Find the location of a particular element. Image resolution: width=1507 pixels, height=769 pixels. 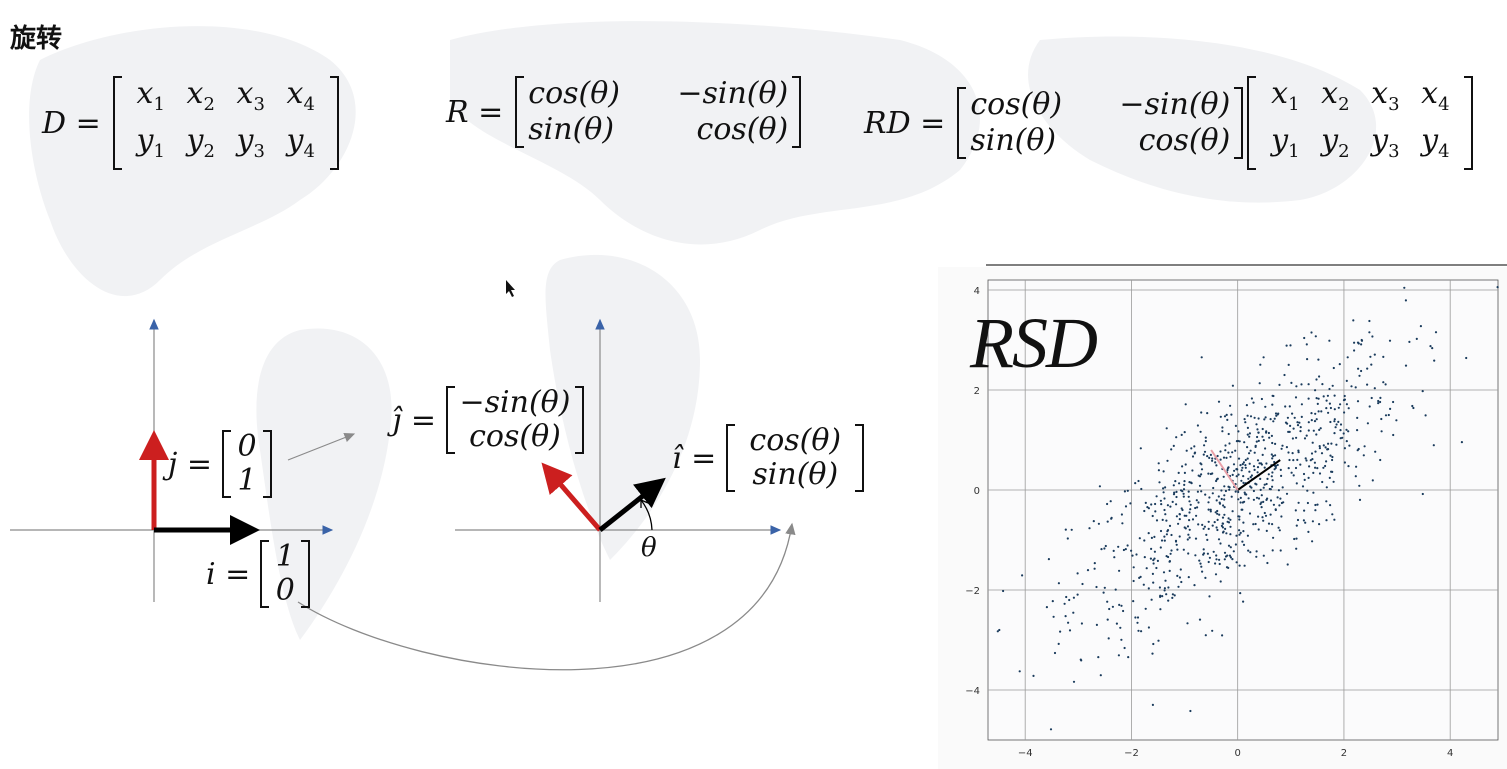

matrix-cell: y2 is located at coordinates (200, 142).